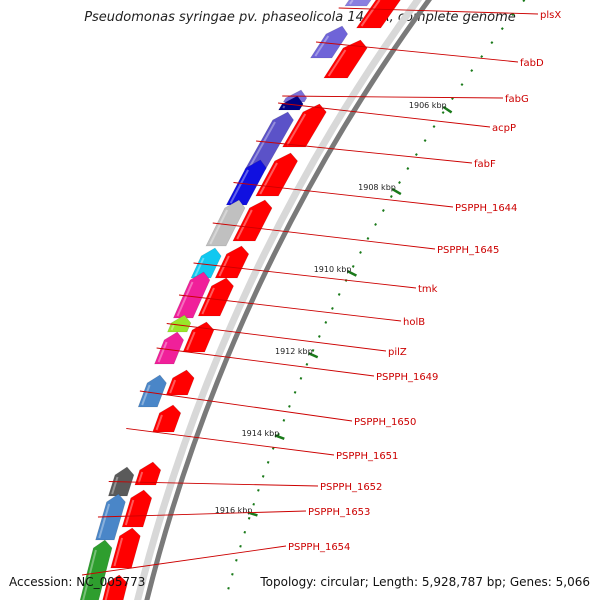  I want to click on gene-label: PSPPH_1650, so click(385, 422).